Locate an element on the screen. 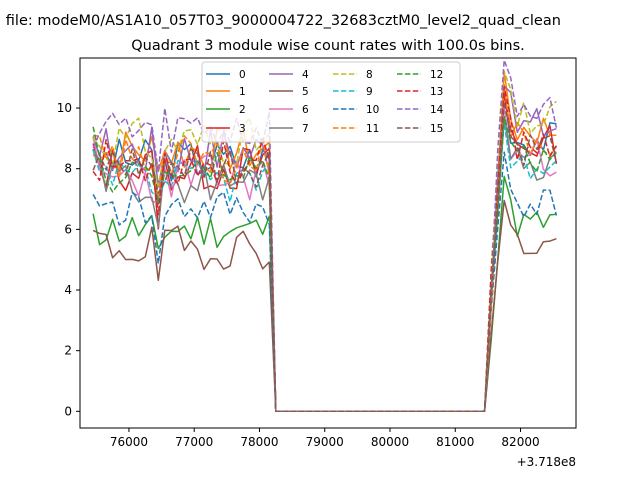 This screenshot has height=480, width=640. legend-label: 14 is located at coordinates (437, 110).